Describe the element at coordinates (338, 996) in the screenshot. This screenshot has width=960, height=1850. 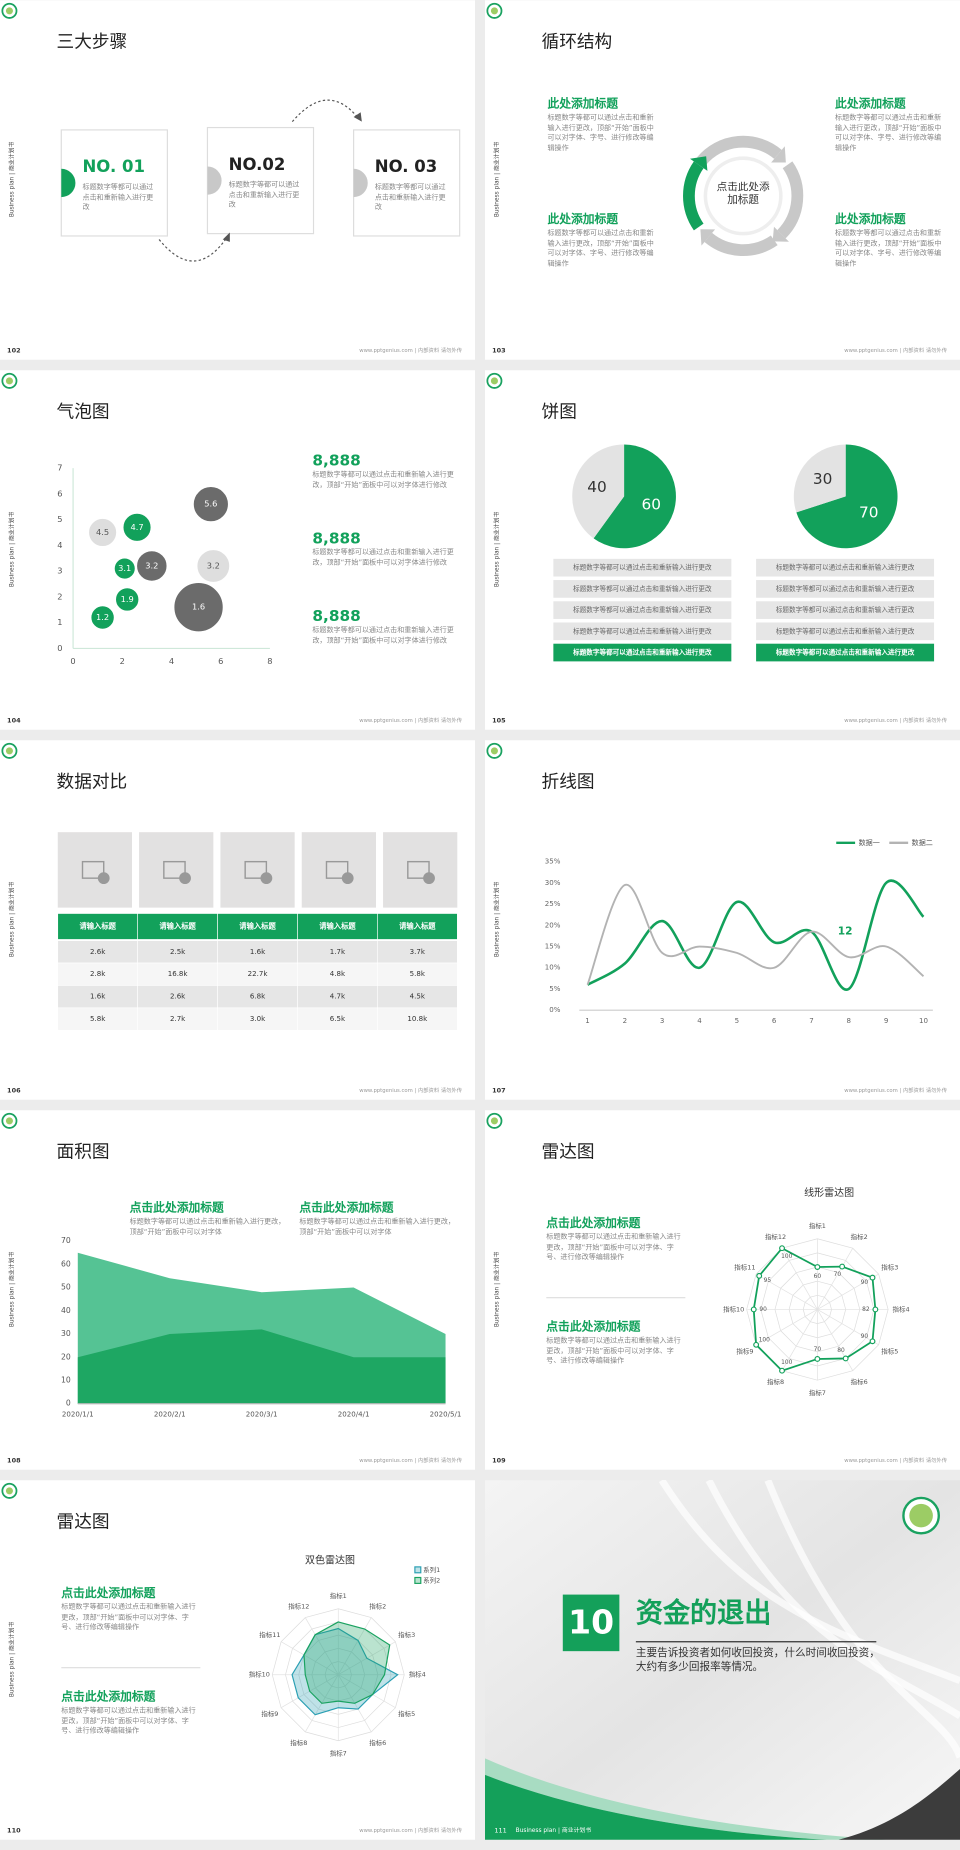
I see `table-cell: 4.7k` at that location.